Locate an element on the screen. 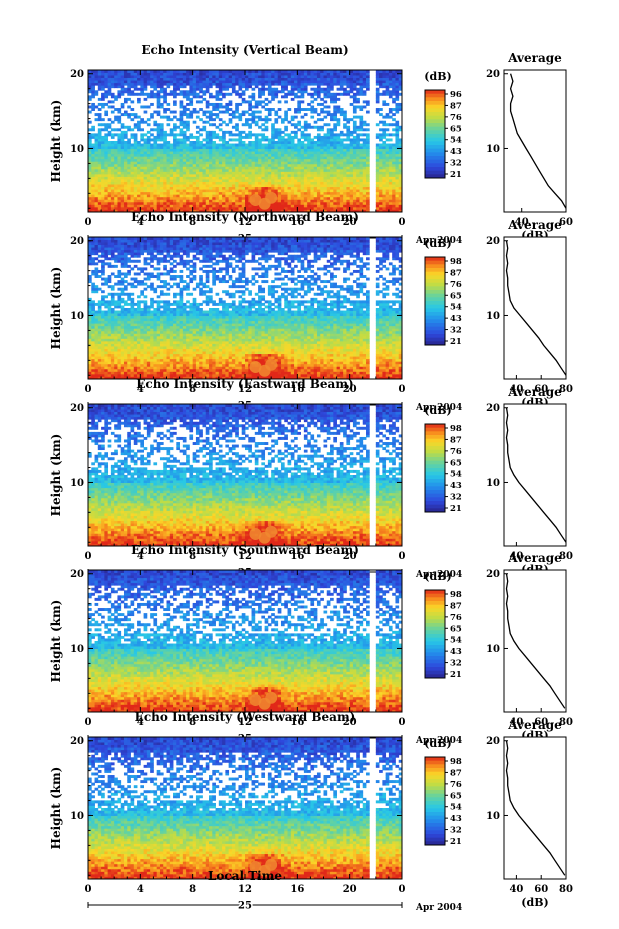 This screenshot has width=619, height=929. colorbar-tick-1-2: 76 is located at coordinates (456, 285).